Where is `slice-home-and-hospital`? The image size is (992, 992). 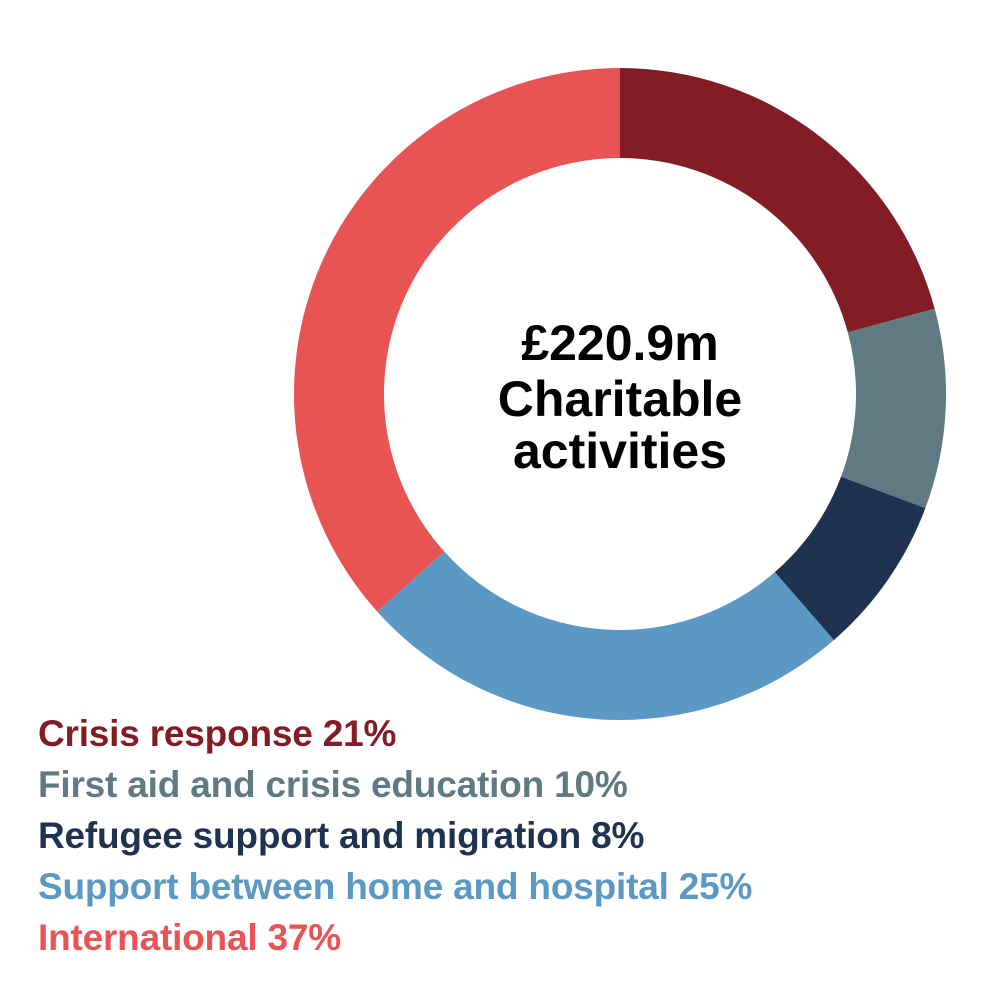 slice-home-and-hospital is located at coordinates (605, 635).